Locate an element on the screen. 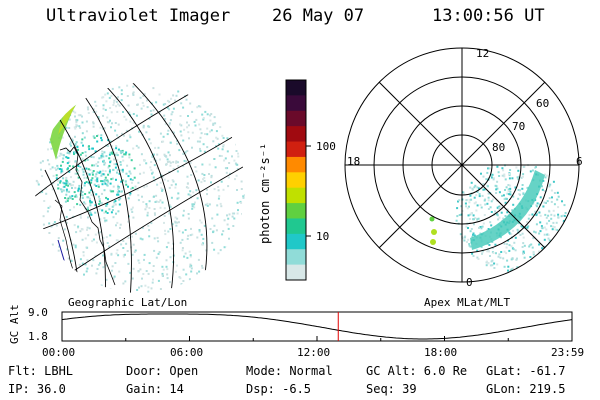  altitude-plot is located at coordinates (317, 326).